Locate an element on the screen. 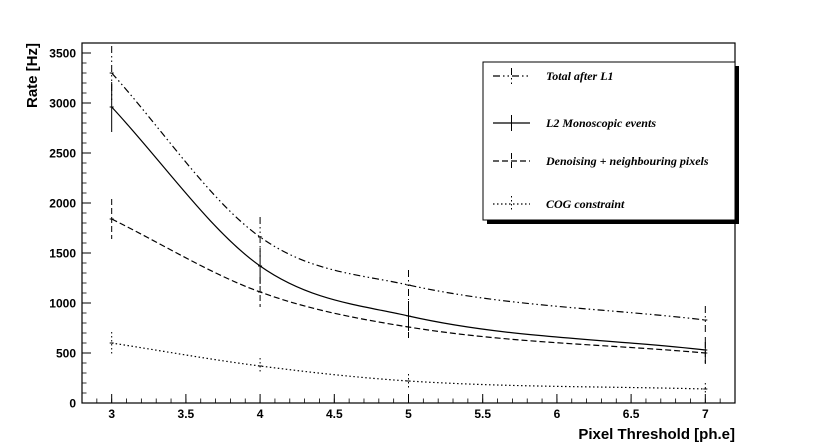  x-tick-label: 4.5 is located at coordinates (334, 414).